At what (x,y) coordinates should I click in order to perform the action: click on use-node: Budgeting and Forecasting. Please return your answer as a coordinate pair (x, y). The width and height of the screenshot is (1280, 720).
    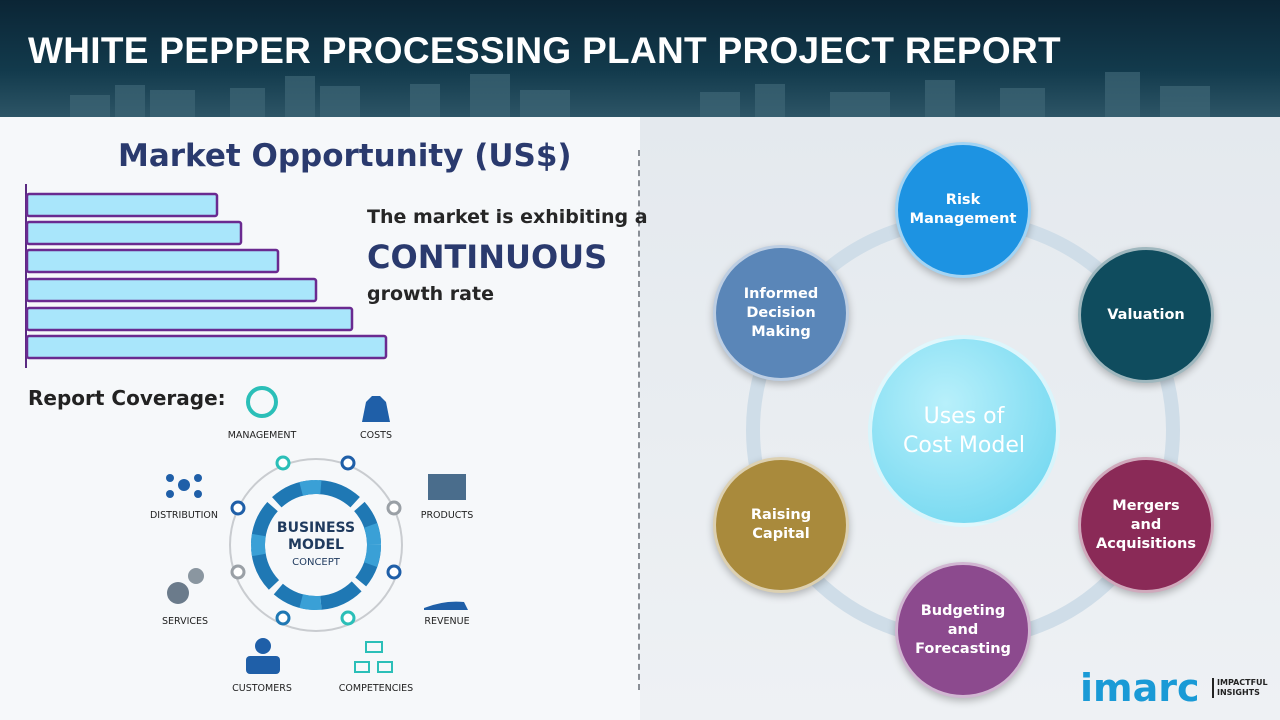
    Looking at the image, I should click on (963, 630).